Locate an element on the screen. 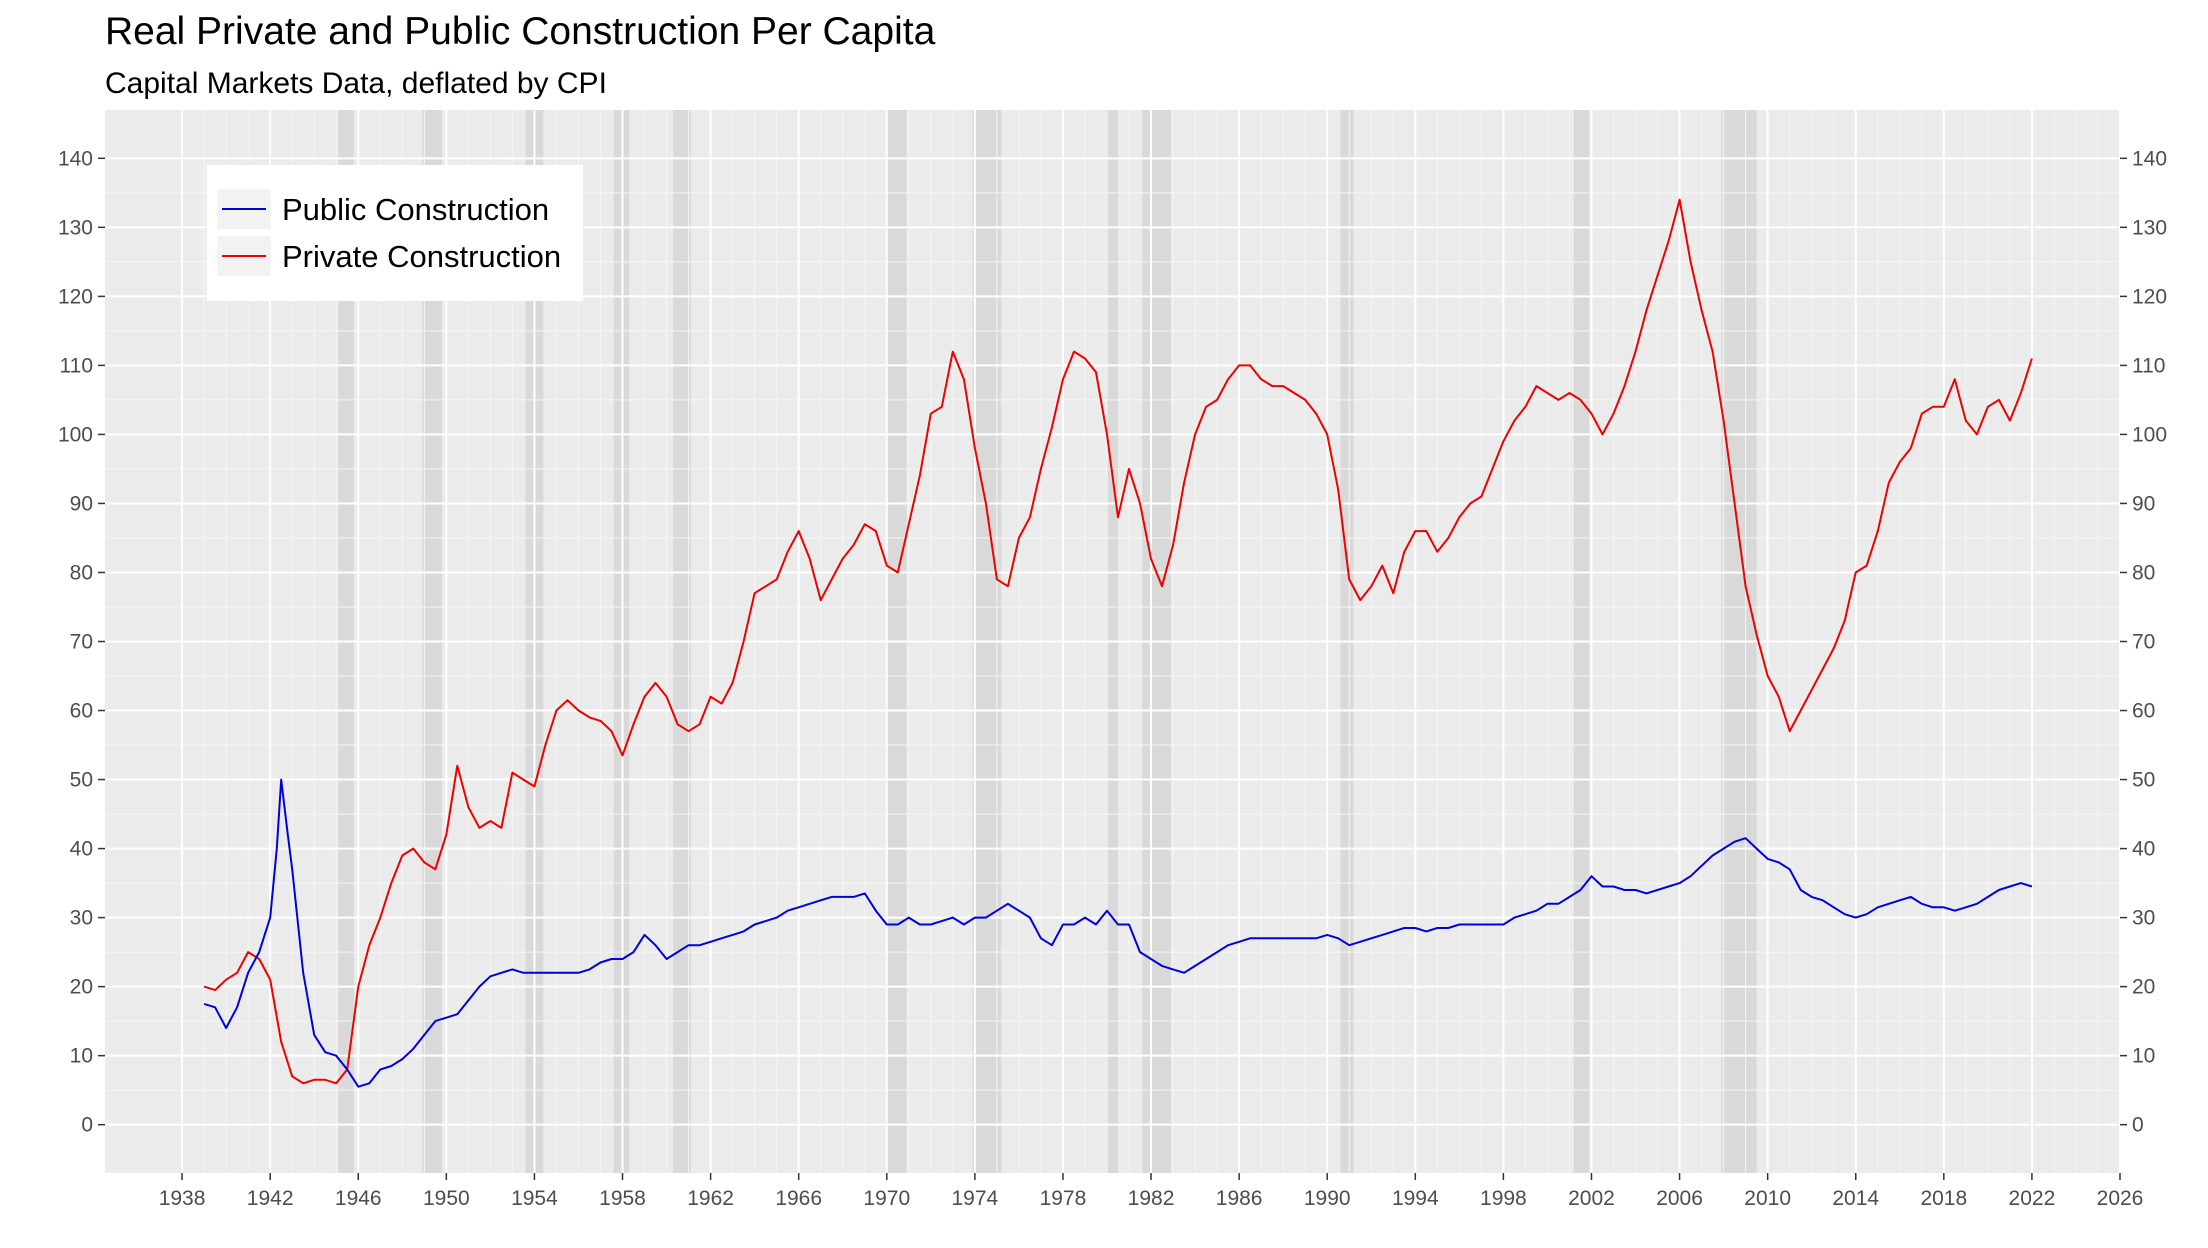 The width and height of the screenshot is (2208, 1248). x-tick-label: 2022 is located at coordinates (2032, 1198).